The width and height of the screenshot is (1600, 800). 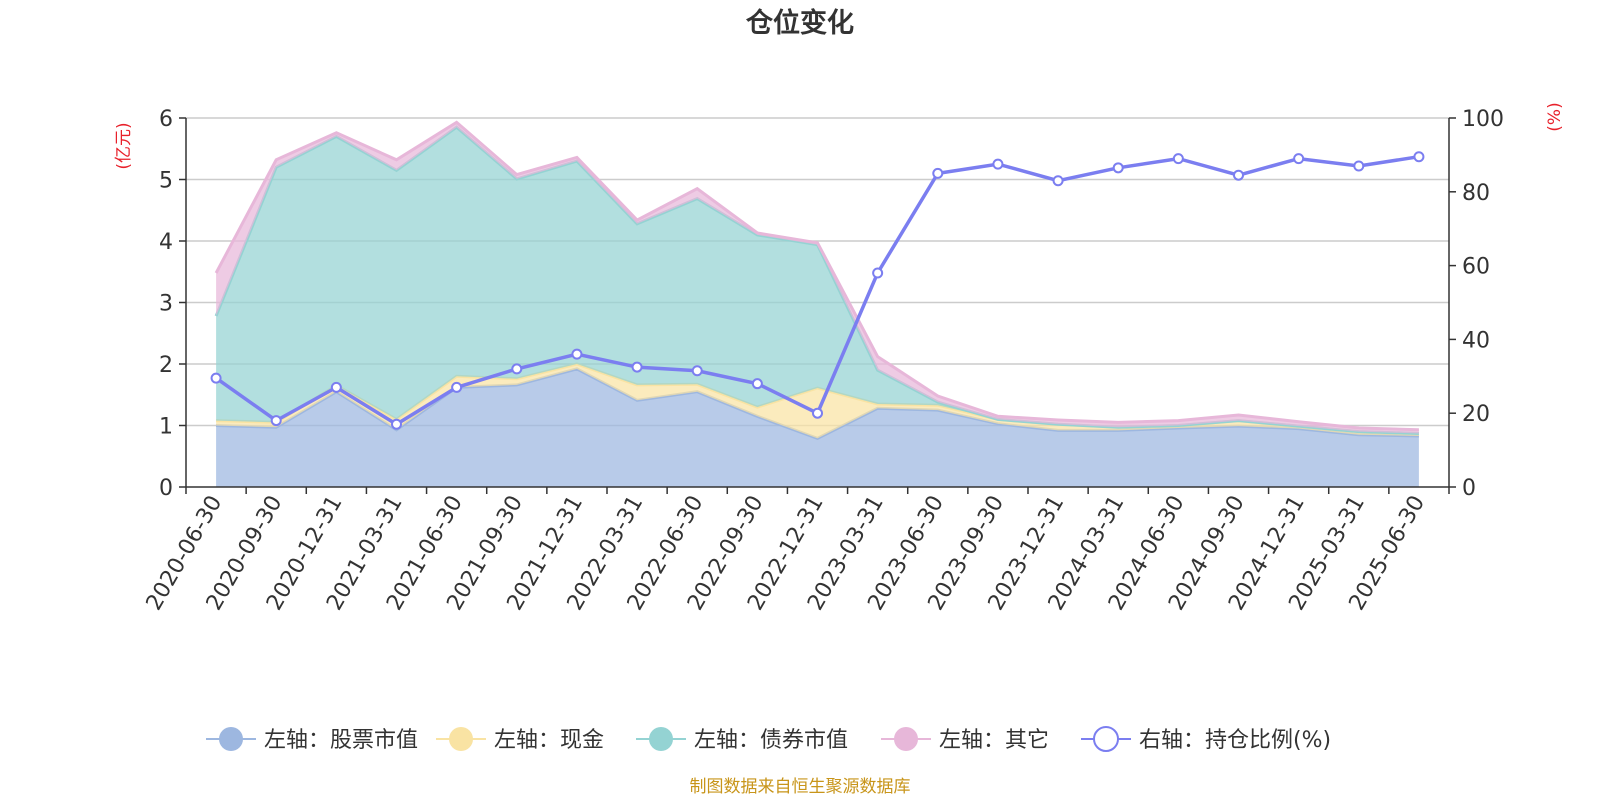 I want to click on left-tick-label: 5, so click(x=166, y=181).